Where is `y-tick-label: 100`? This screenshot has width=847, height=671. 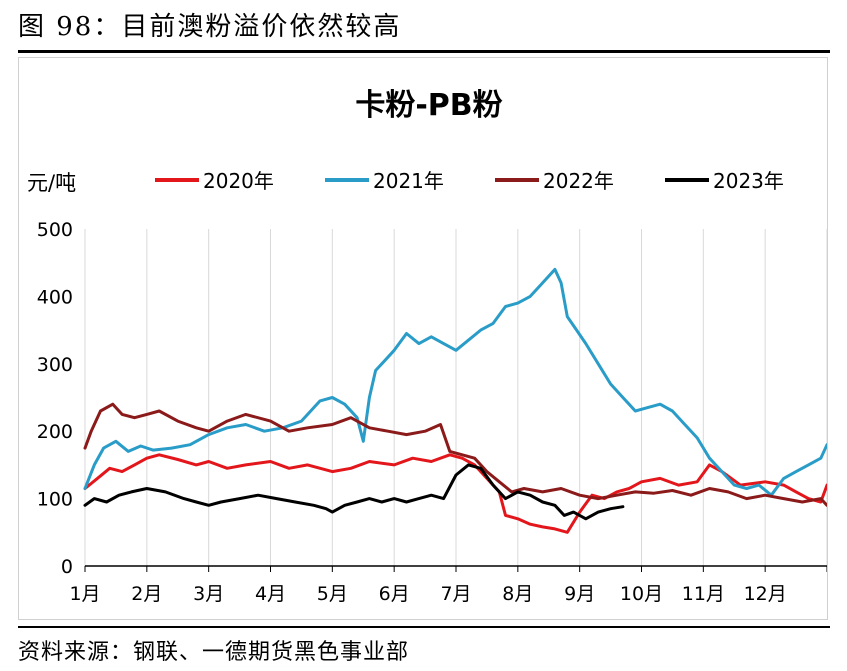
y-tick-label: 100 is located at coordinates (55, 500).